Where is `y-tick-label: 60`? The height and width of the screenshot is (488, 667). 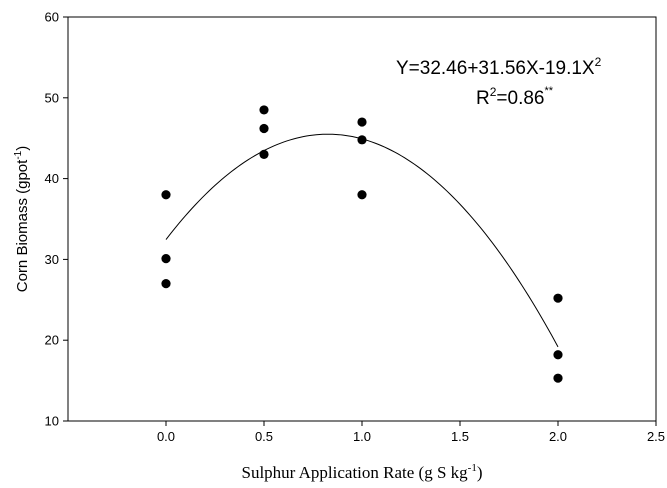
y-tick-label: 60 is located at coordinates (52, 17).